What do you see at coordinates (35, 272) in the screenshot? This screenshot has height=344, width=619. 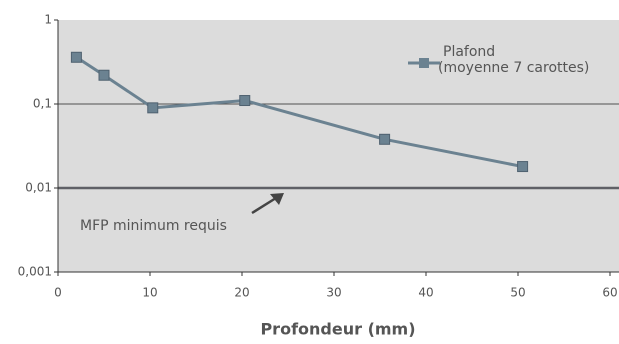 I see `y-tick-label: 0,001` at bounding box center [35, 272].